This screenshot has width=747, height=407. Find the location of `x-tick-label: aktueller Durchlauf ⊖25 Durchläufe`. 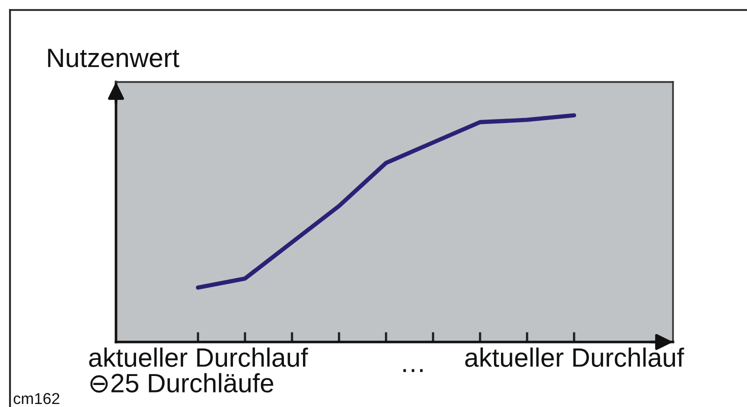

x-tick-label: aktueller Durchlauf ⊖25 Durchläufe is located at coordinates (198, 370).